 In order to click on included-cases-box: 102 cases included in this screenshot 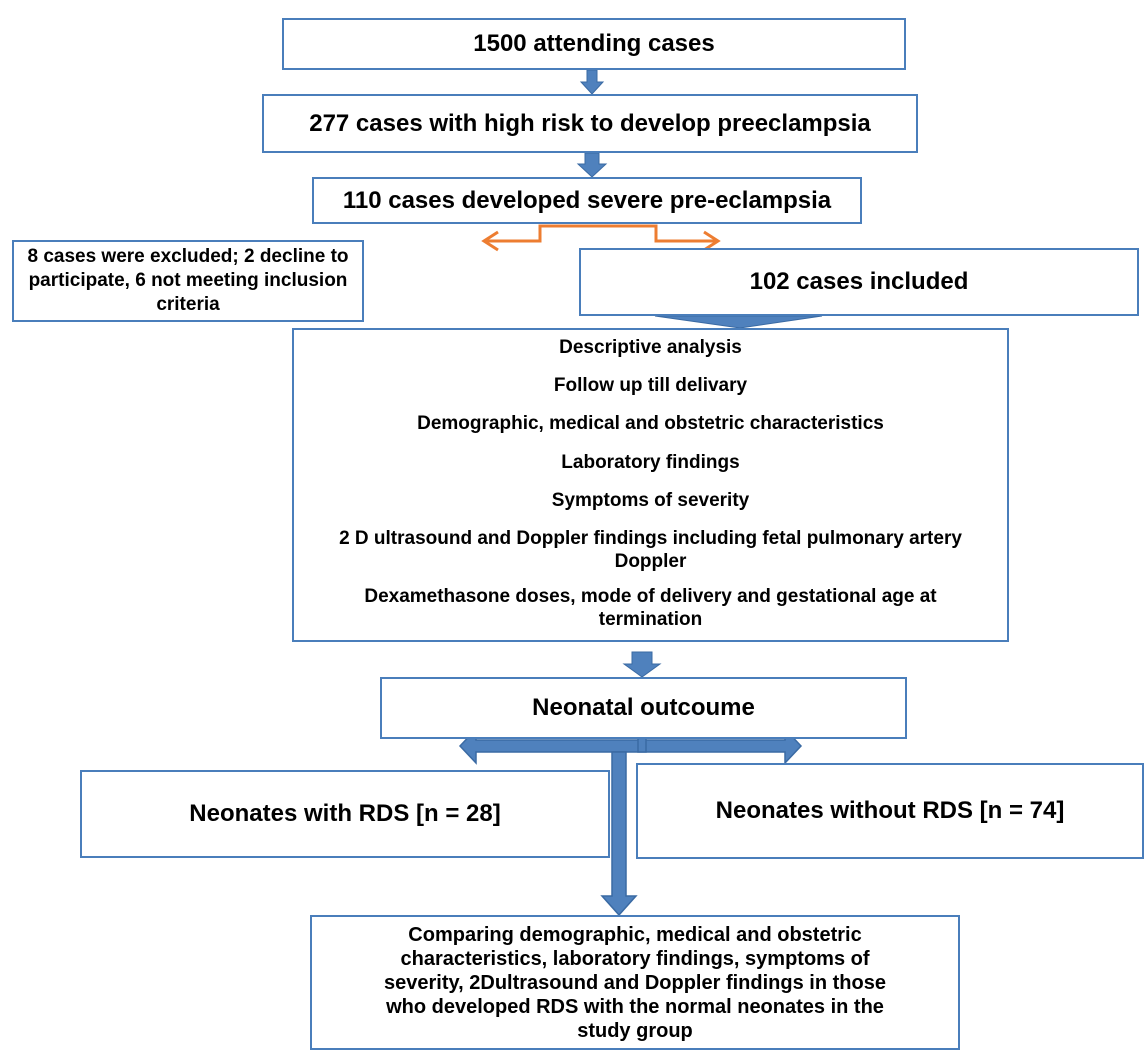, I will do `click(859, 282)`.